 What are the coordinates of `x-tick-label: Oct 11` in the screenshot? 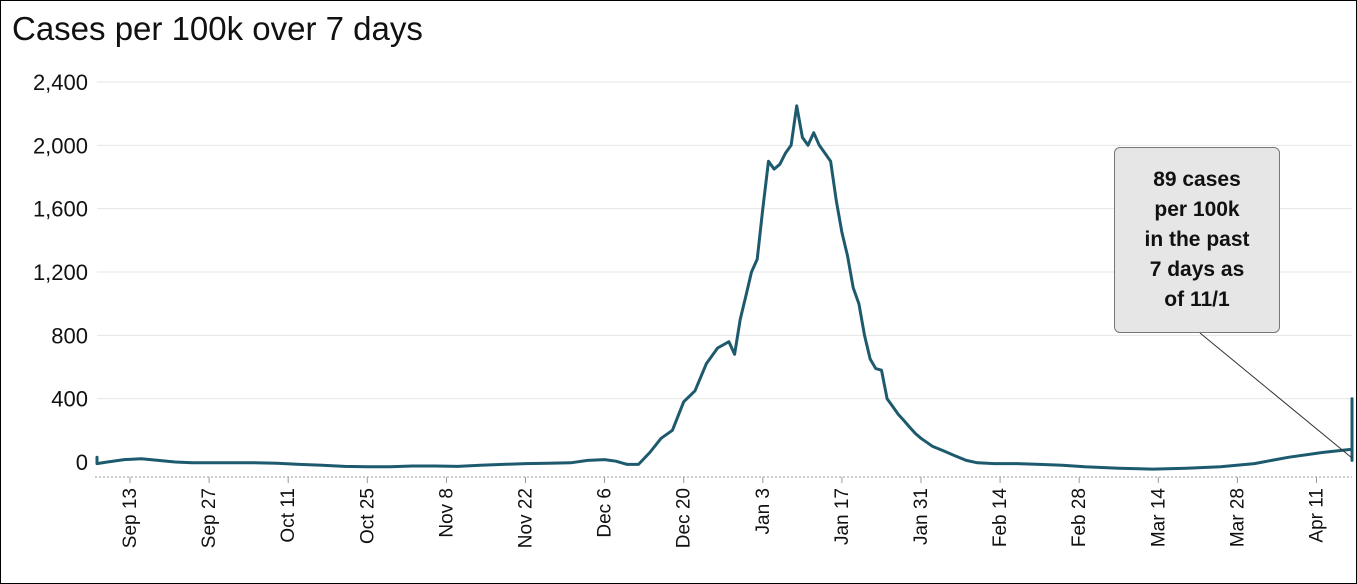 It's located at (288, 515).